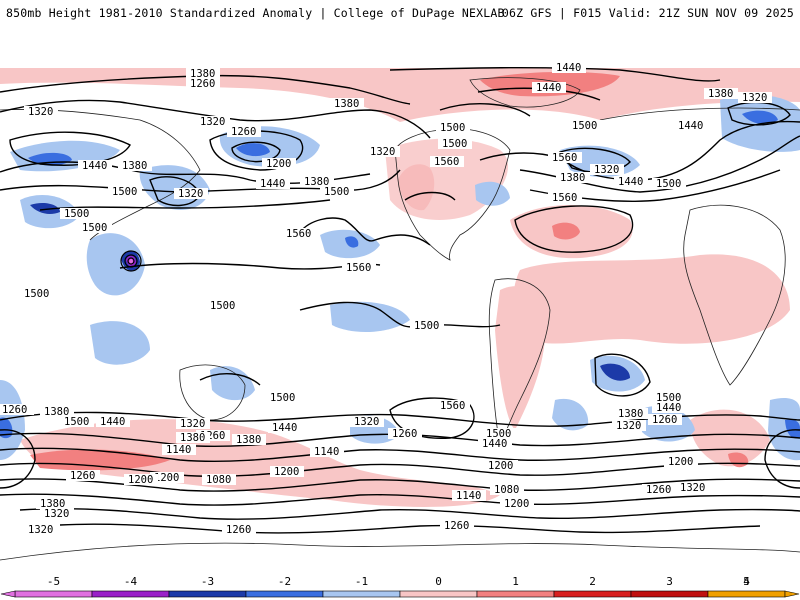  I want to click on contour-1560-pacific, so click(365, 231).